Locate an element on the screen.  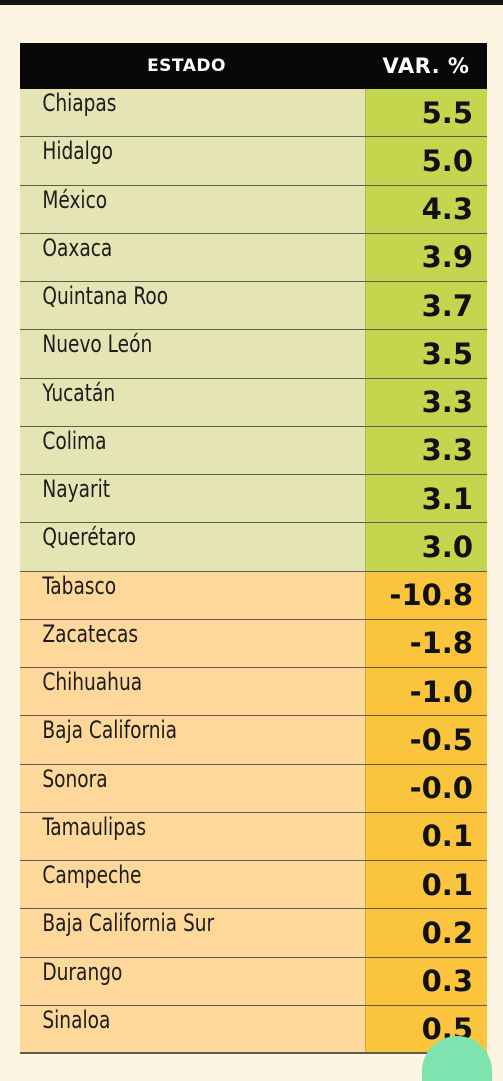
table-row: Tabasco -10.8 is located at coordinates (253, 595).